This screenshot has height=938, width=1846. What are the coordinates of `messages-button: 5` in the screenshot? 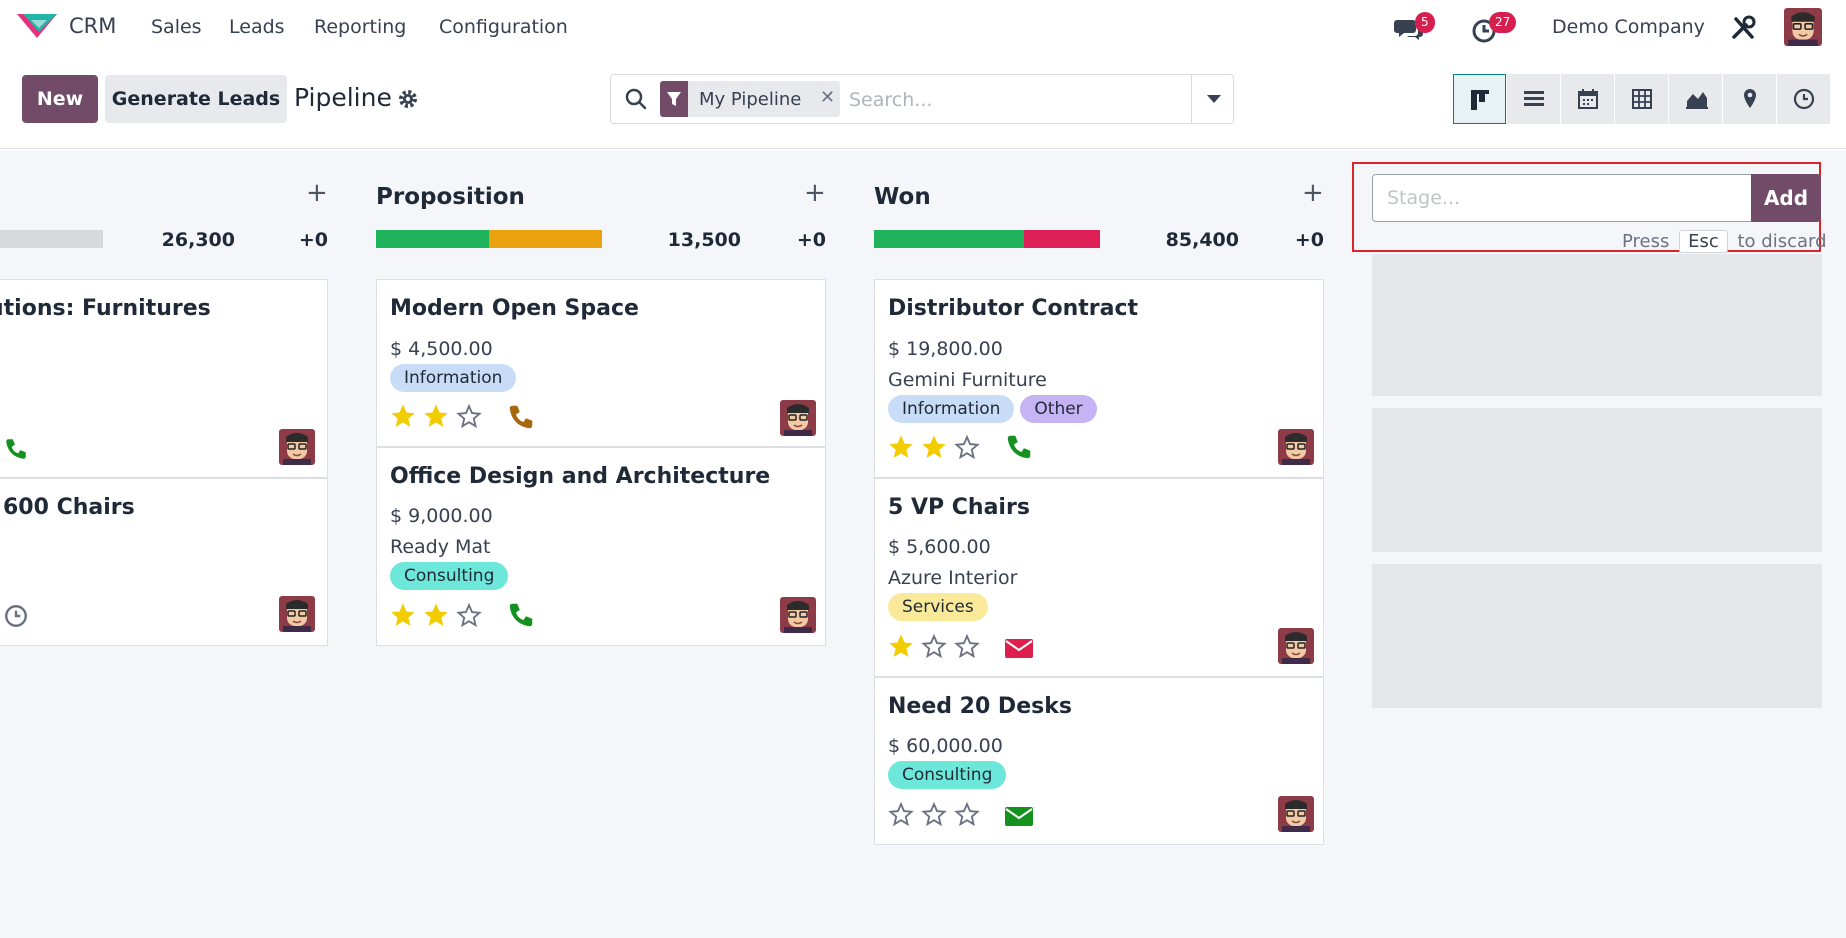 It's located at (1412, 28).